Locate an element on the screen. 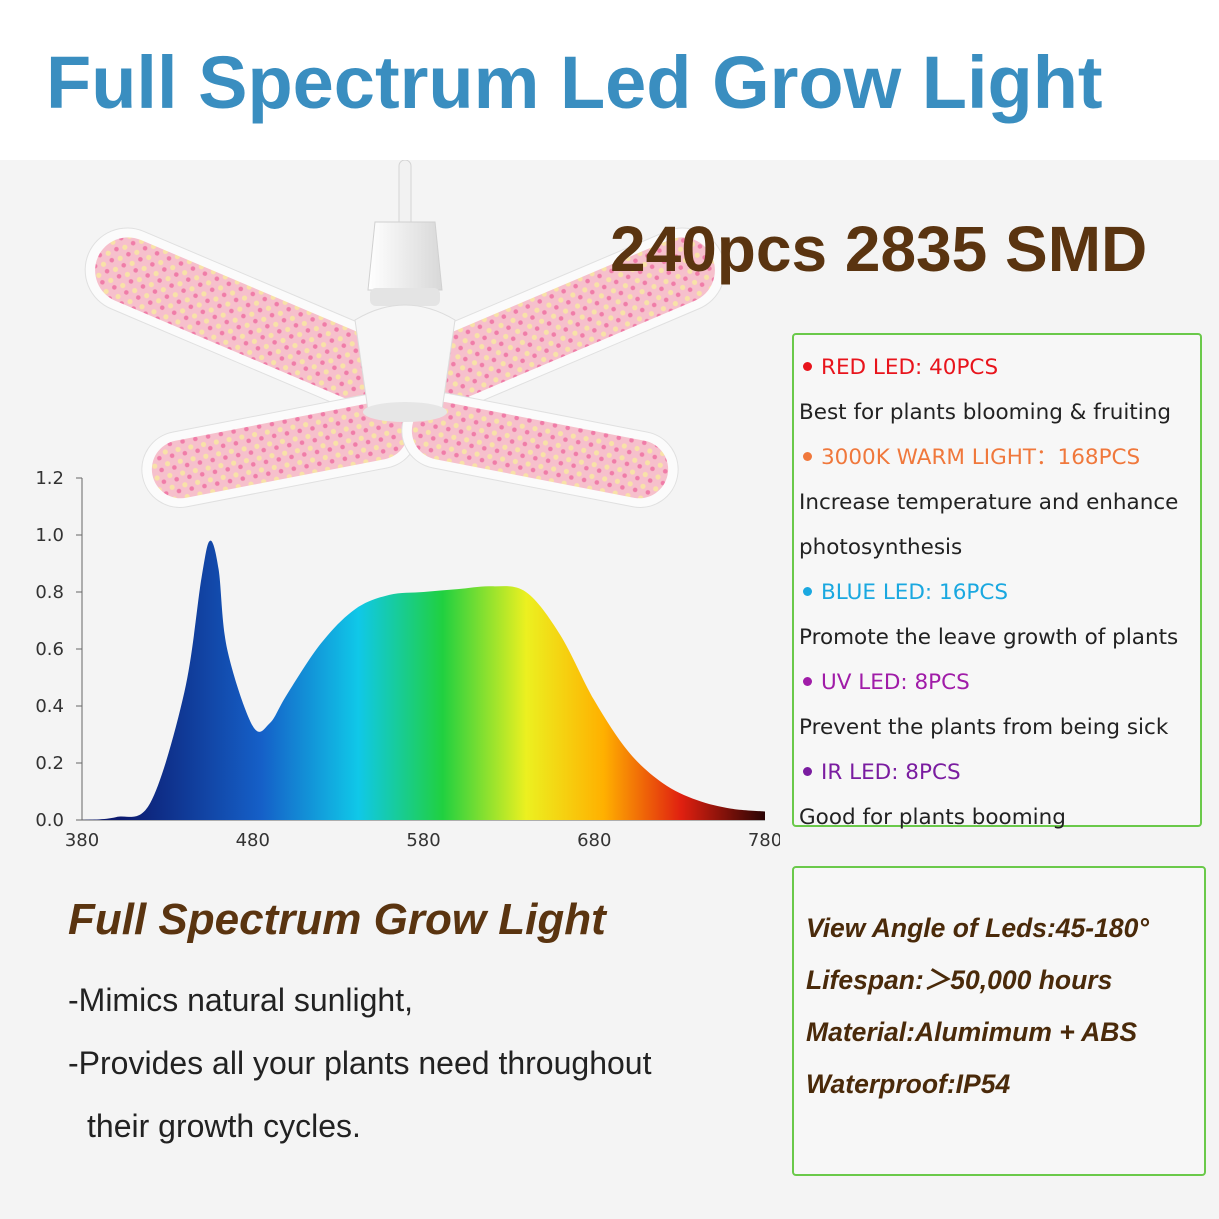 Image resolution: width=1219 pixels, height=1219 pixels. x-tick-label: 380 is located at coordinates (82, 840).